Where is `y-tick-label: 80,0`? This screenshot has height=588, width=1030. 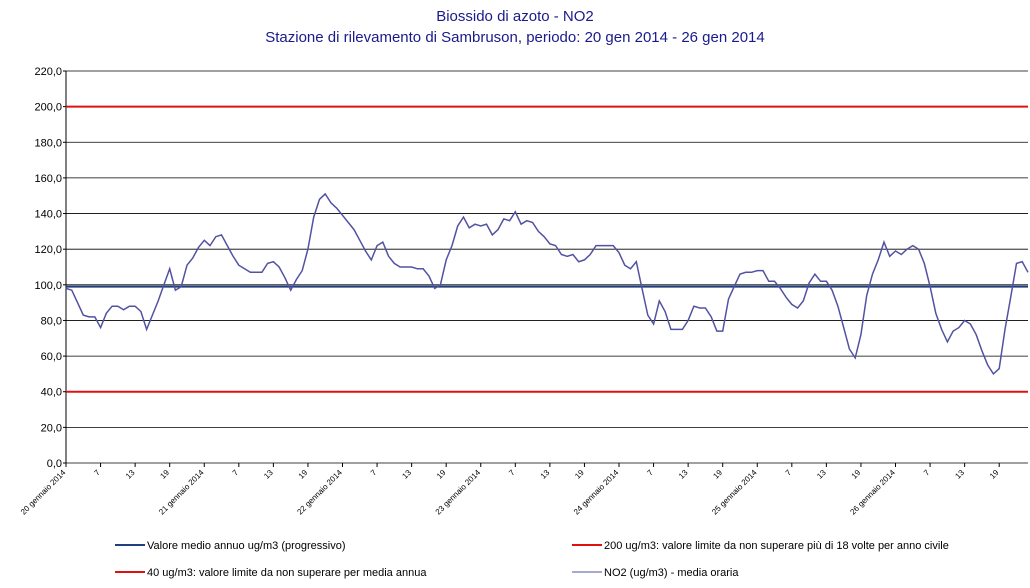 y-tick-label: 80,0 is located at coordinates (51, 321).